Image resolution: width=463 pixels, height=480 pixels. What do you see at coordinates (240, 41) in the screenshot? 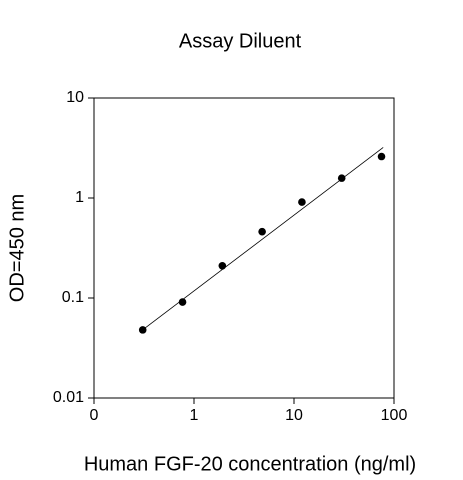
I see `chart-title: Assay Diluent` at bounding box center [240, 41].